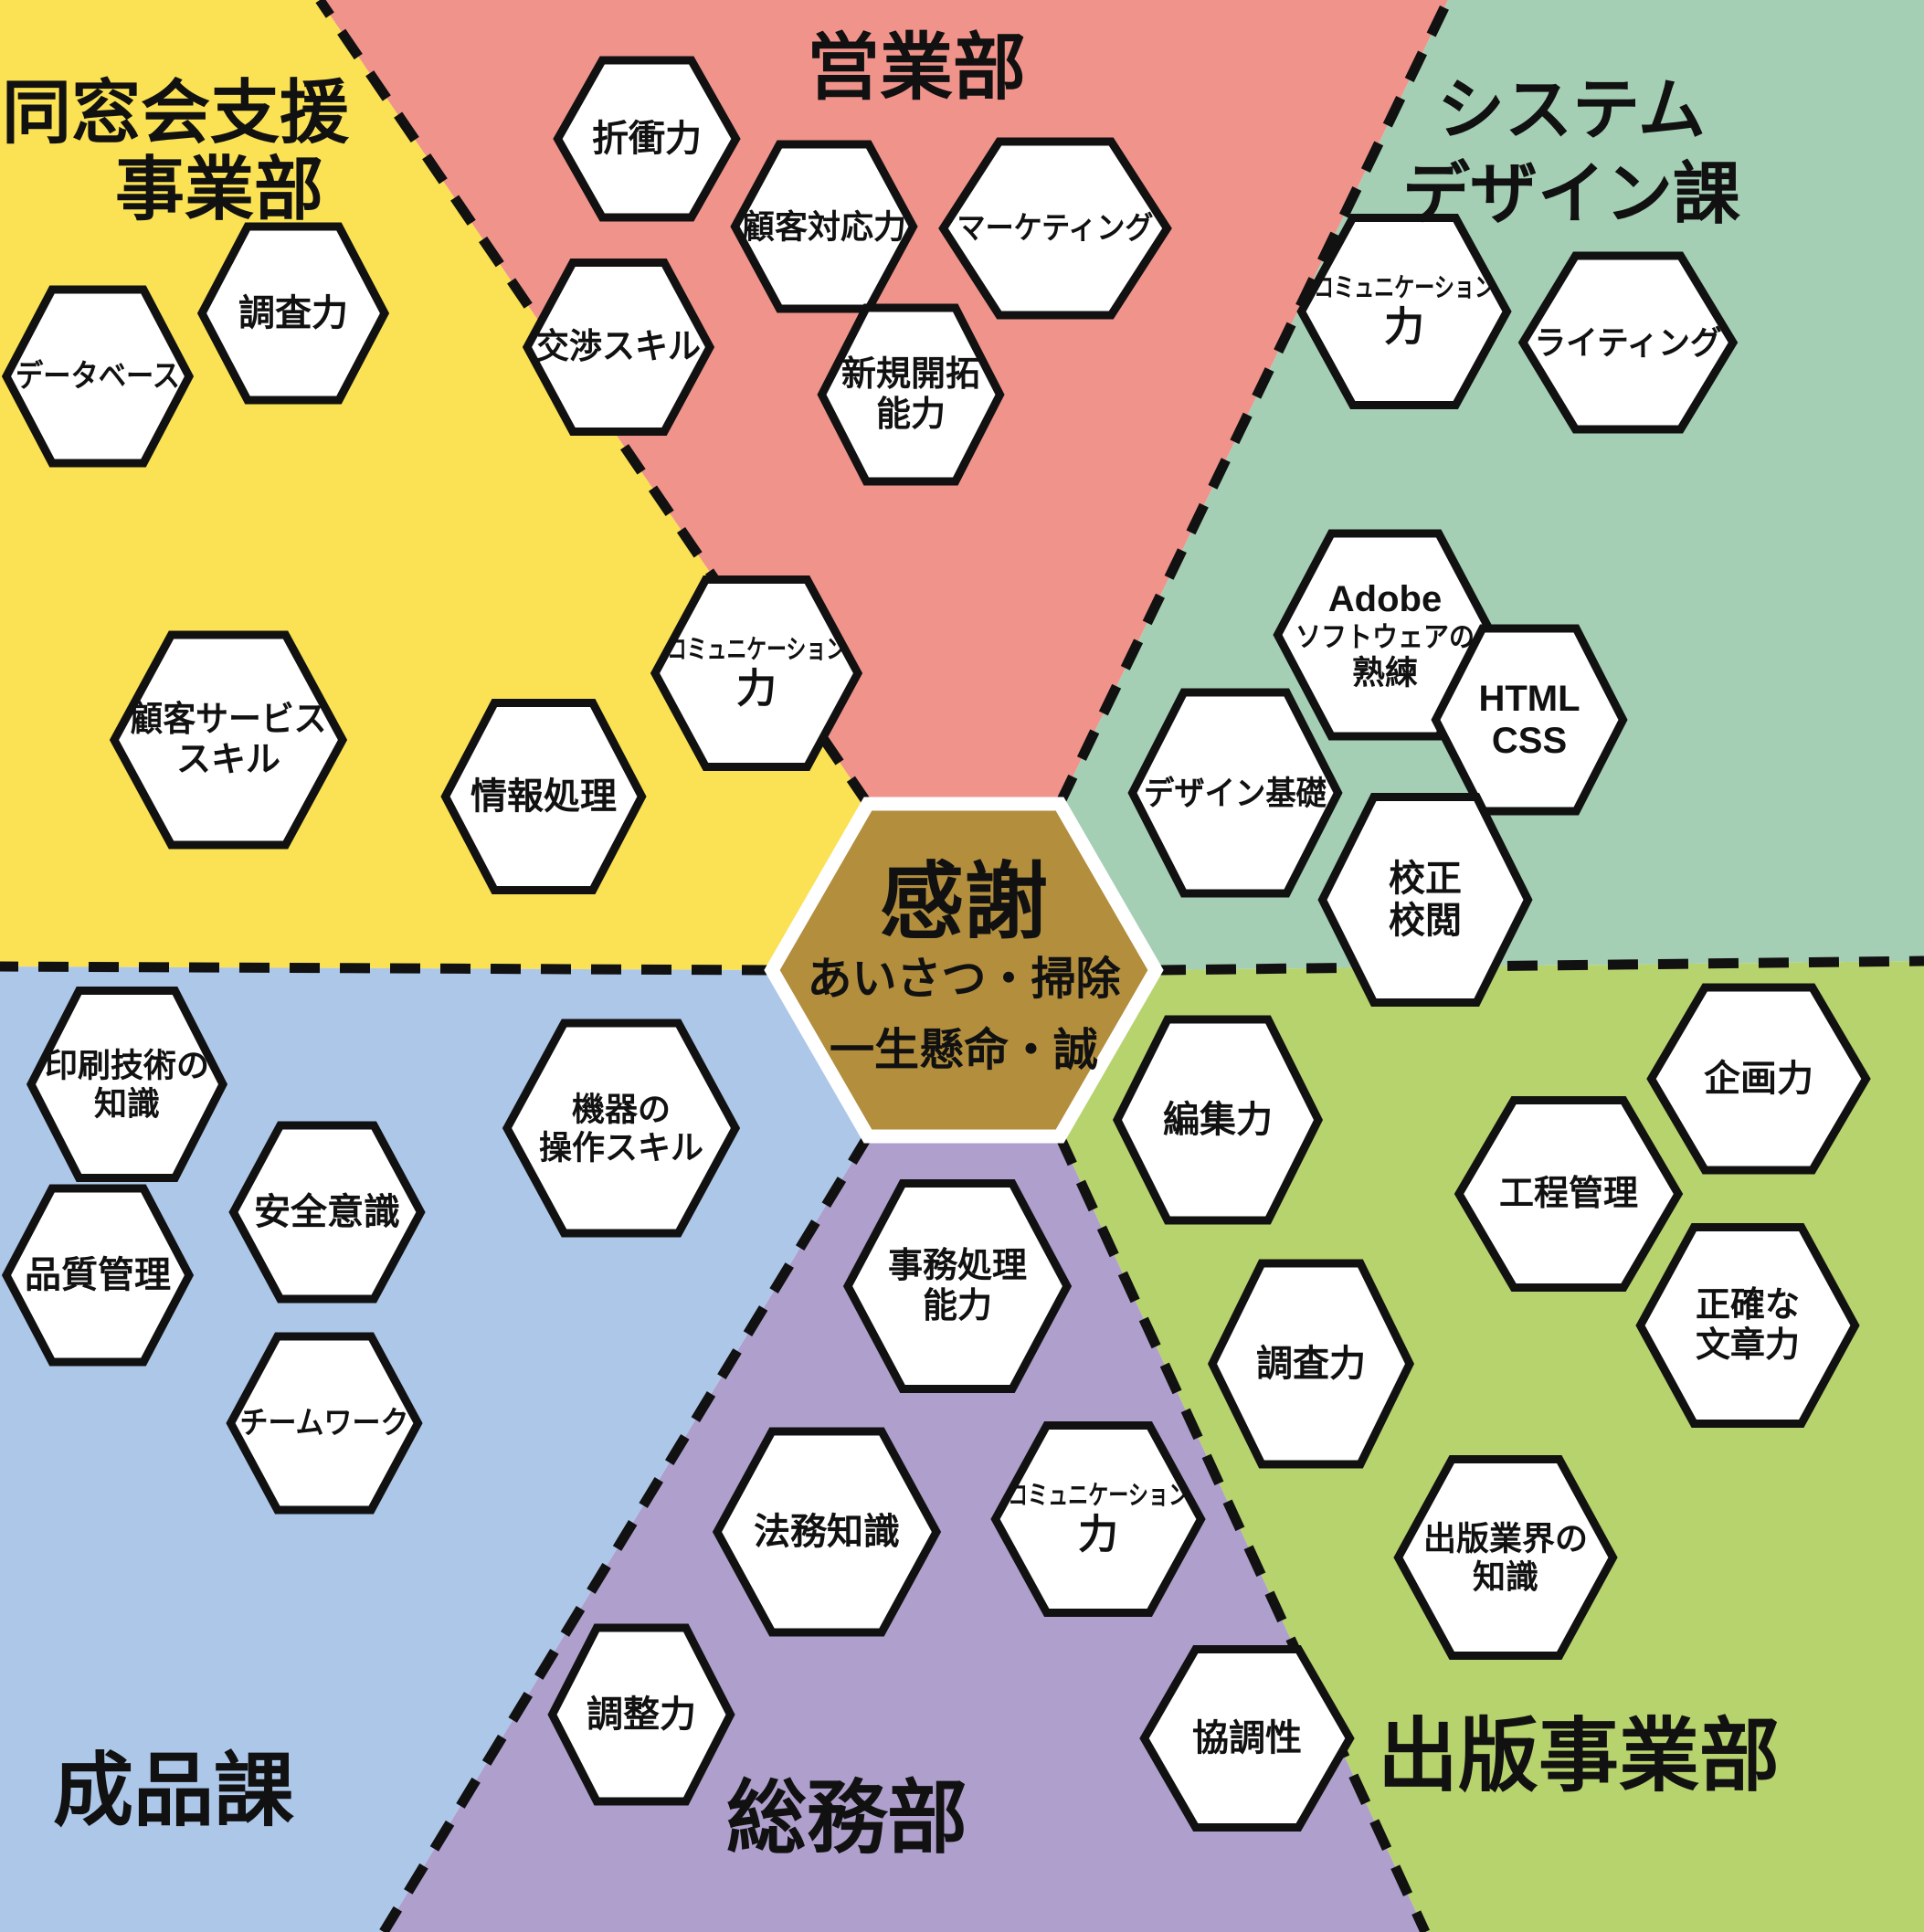  I want to click on skill-label: 情報処理, so click(543, 796).